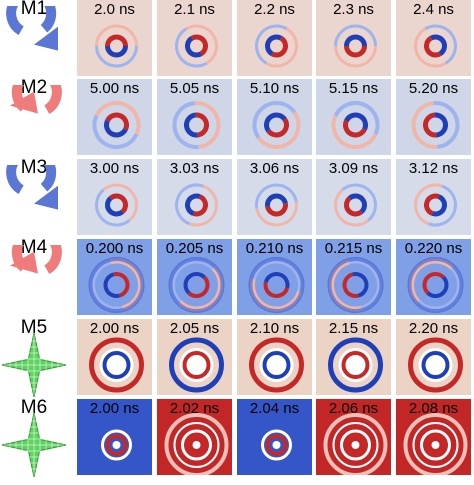 The width and height of the screenshot is (474, 485). I want to click on simulation-snapshot: 5.15 ns, so click(353, 117).